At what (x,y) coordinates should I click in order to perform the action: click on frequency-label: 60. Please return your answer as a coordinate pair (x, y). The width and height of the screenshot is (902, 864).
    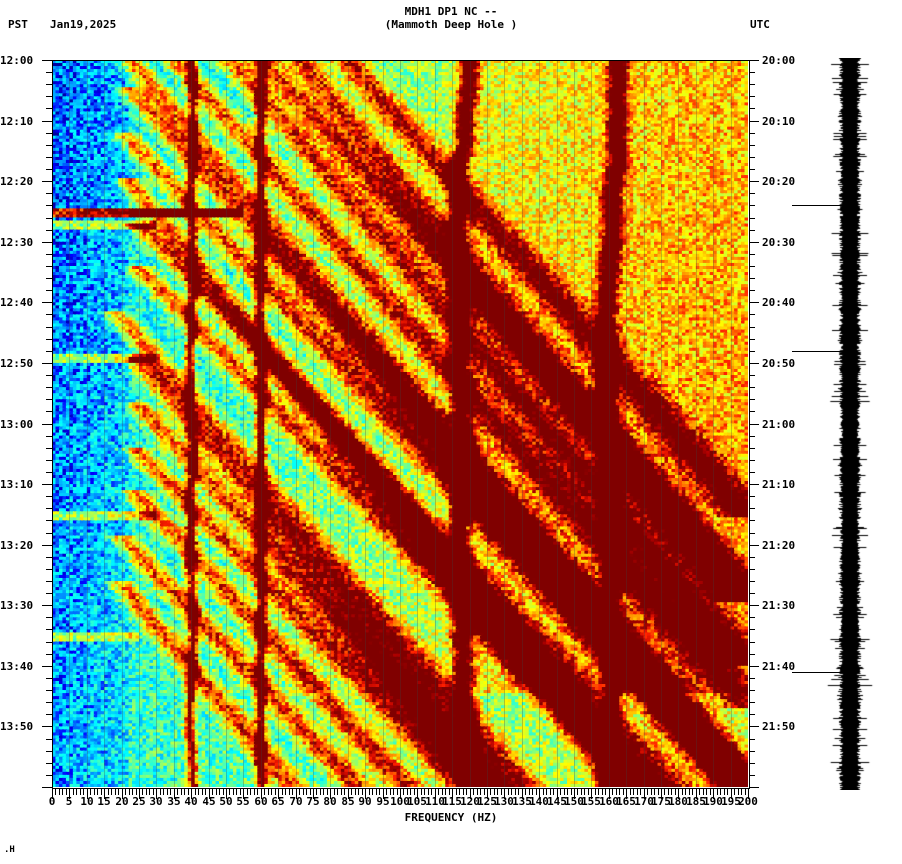
    Looking at the image, I should click on (261, 801).